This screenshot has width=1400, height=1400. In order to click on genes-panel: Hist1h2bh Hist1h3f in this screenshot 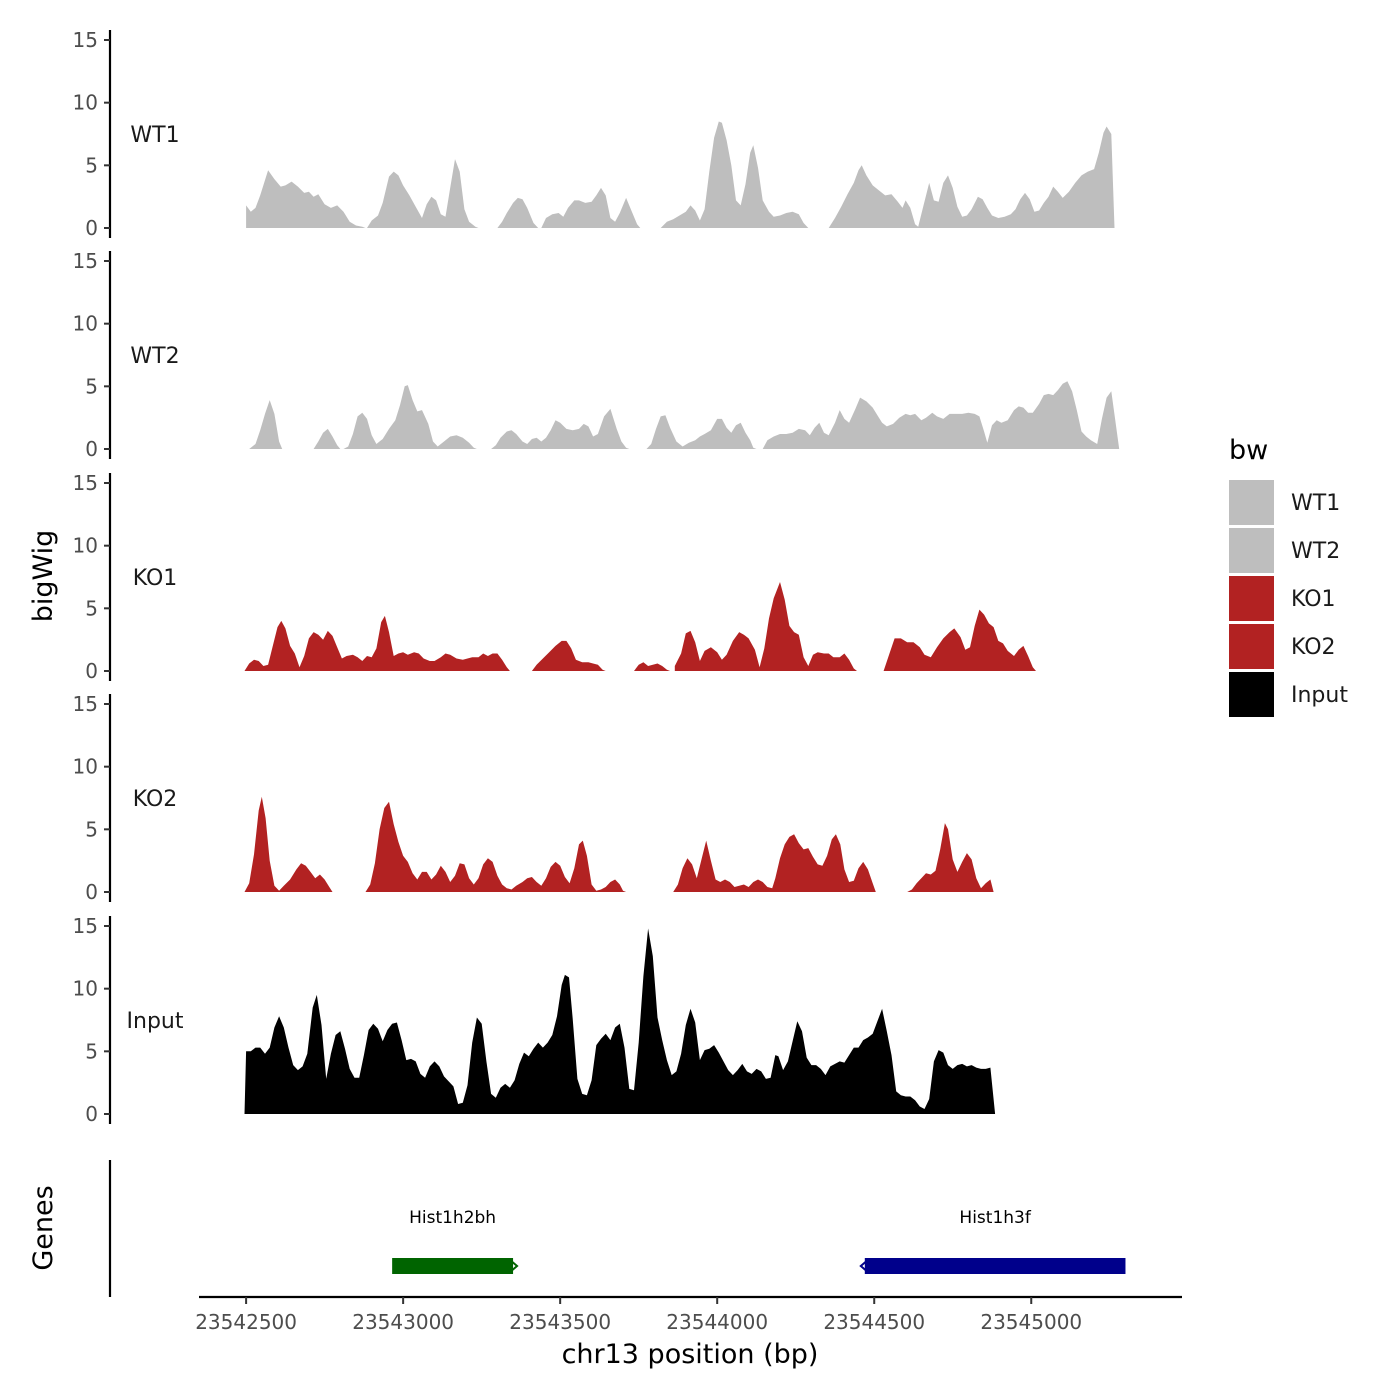, I will do `click(617, 1228)`.